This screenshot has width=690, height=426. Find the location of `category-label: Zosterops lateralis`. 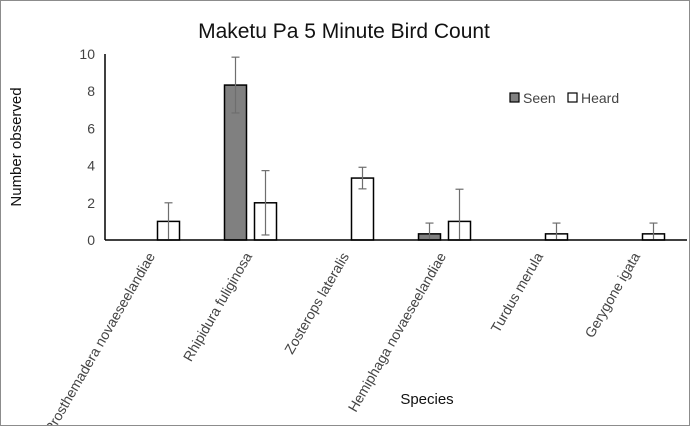

category-label: Zosterops lateralis is located at coordinates (316, 303).